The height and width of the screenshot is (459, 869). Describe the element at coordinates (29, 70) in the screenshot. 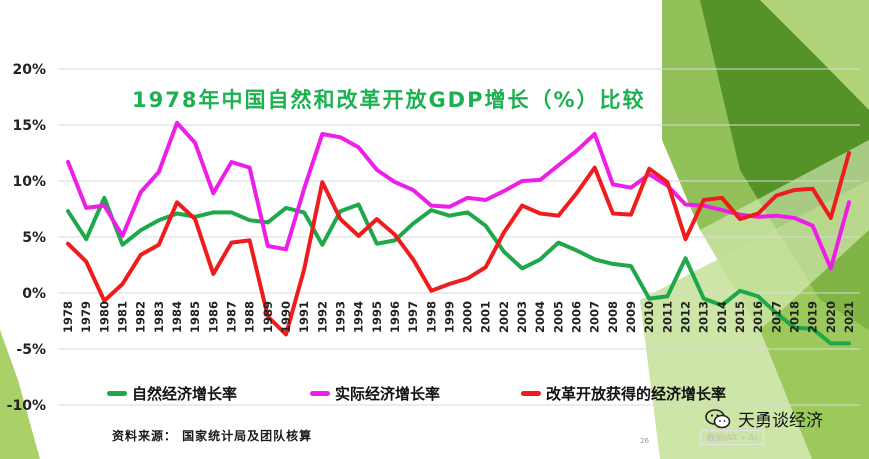

I see `y-tick-label: 20%` at that location.